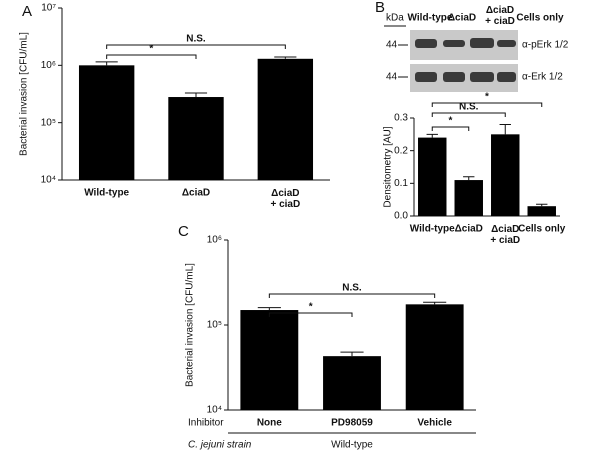 This screenshot has height=452, width=600. What do you see at coordinates (401, 118) in the screenshot?
I see `y-tick-label: 0.3` at bounding box center [401, 118].